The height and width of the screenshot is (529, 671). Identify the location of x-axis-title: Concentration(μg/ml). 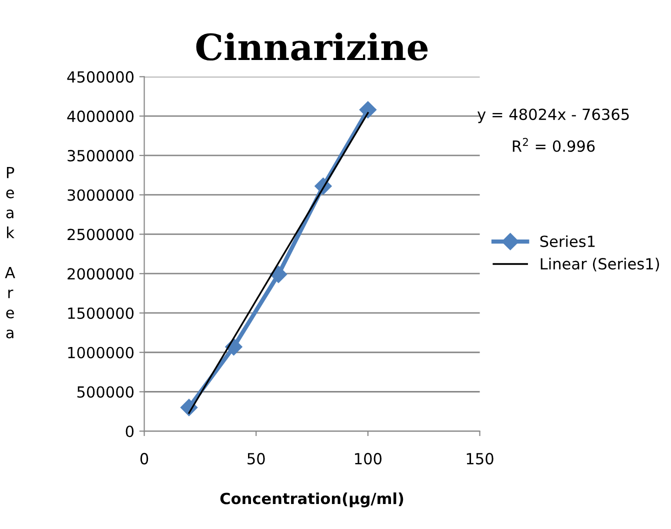
(312, 500).